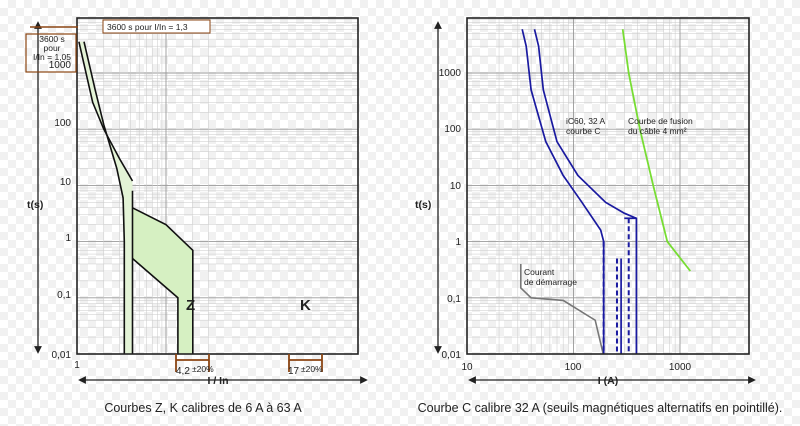 The height and width of the screenshot is (426, 800). Describe the element at coordinates (305, 363) in the screenshot. I see `x-range-marker-k` at that location.